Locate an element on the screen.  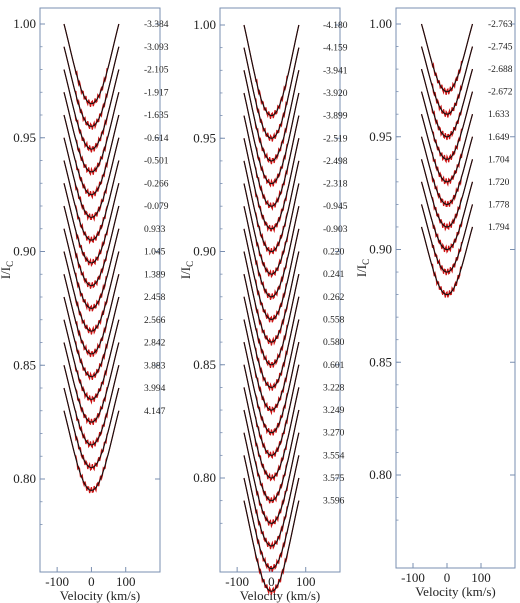
phase-label: -3.920 is located at coordinates (335, 94).